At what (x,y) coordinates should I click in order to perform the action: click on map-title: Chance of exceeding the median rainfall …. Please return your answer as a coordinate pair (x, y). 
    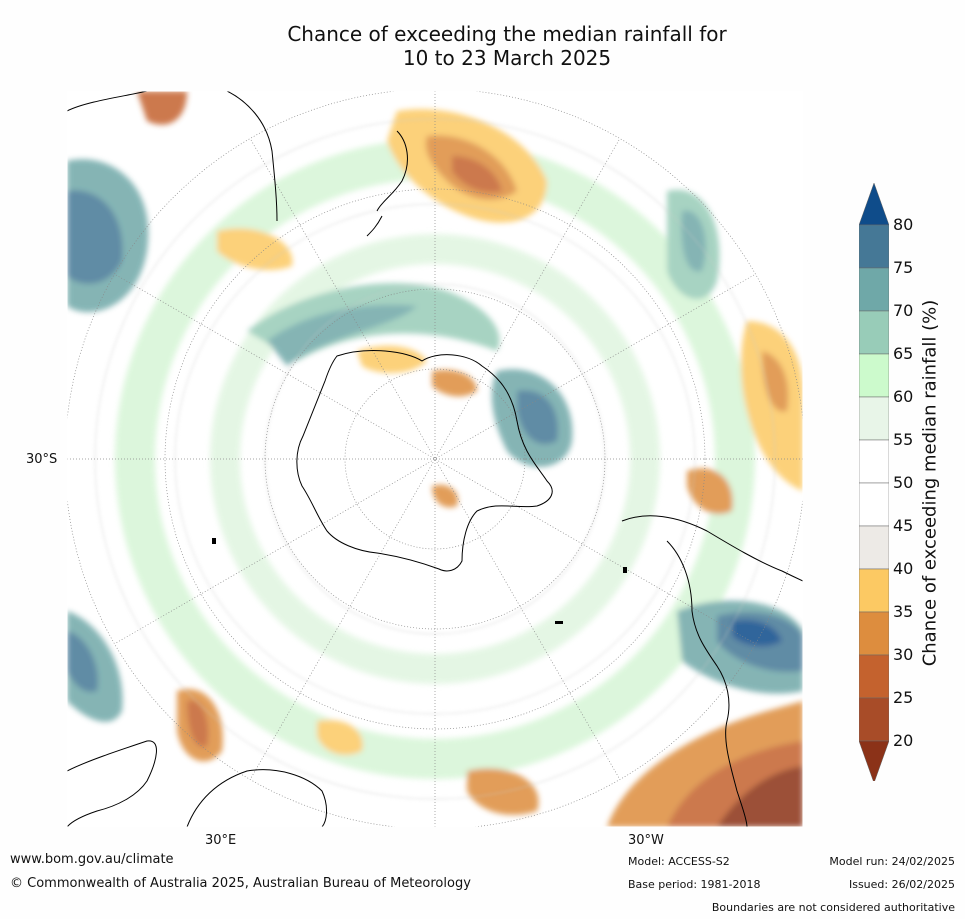
    Looking at the image, I should click on (482, 46).